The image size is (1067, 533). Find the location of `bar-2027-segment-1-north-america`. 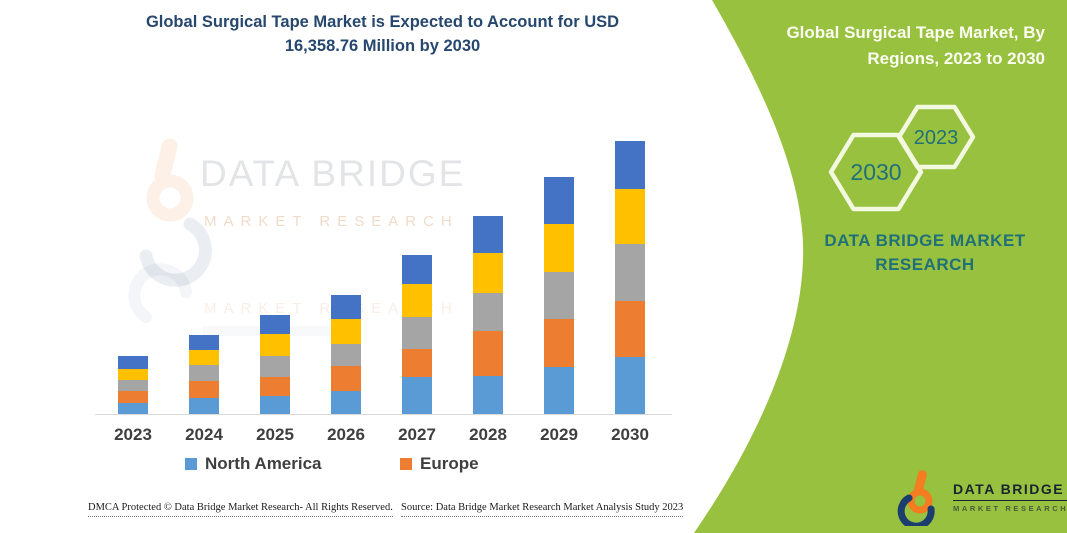

bar-2027-segment-1-north-america is located at coordinates (417, 395).